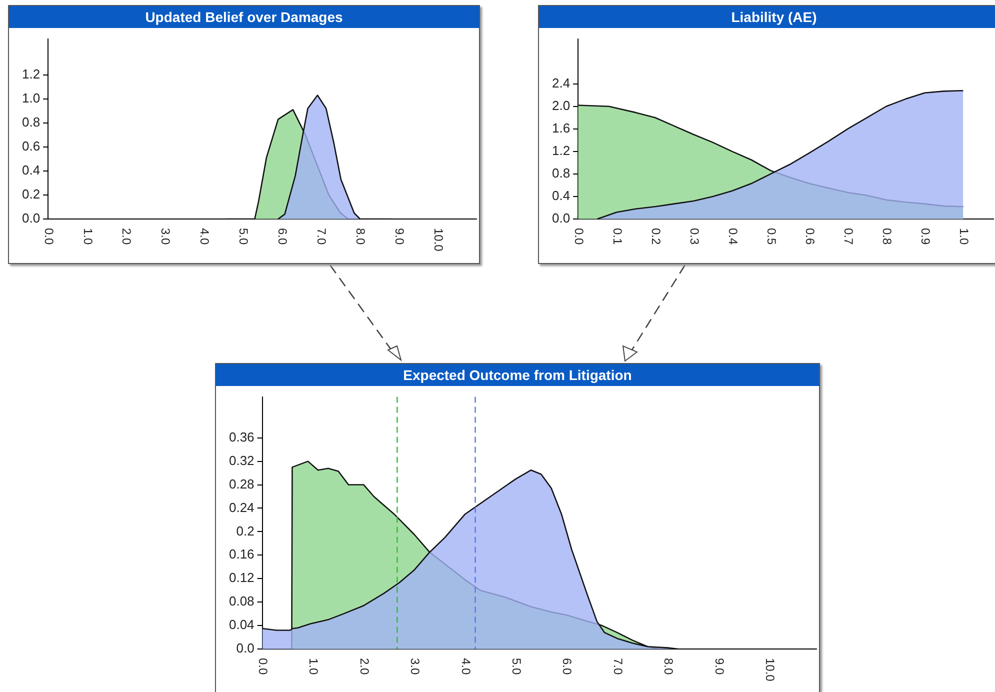 The width and height of the screenshot is (995, 692). What do you see at coordinates (31, 146) in the screenshot?
I see `y-tick-label: 0.6` at bounding box center [31, 146].